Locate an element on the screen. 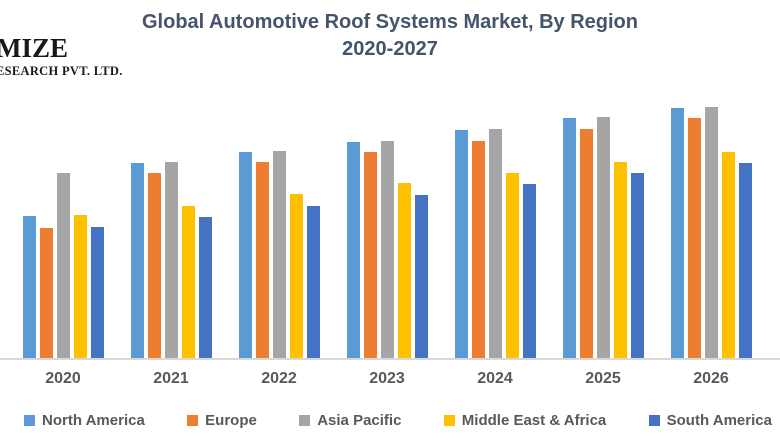  bar-south-america-2020 is located at coordinates (97, 292).